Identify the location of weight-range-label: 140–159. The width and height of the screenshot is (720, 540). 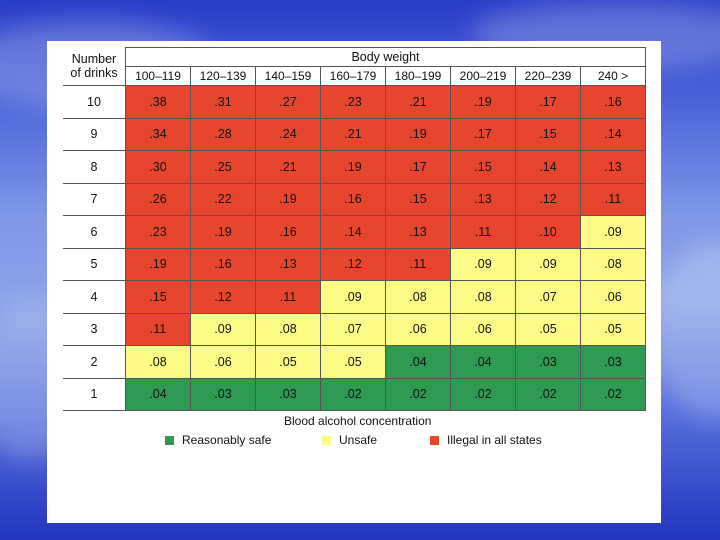
(288, 76).